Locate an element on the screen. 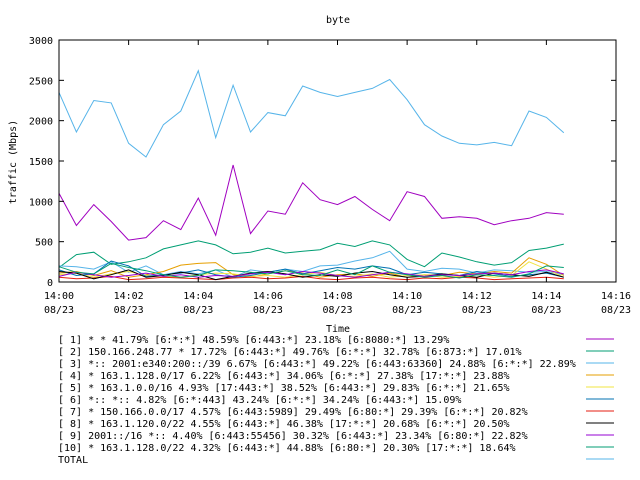  x-tick-time-label: 14:08 is located at coordinates (337, 296).